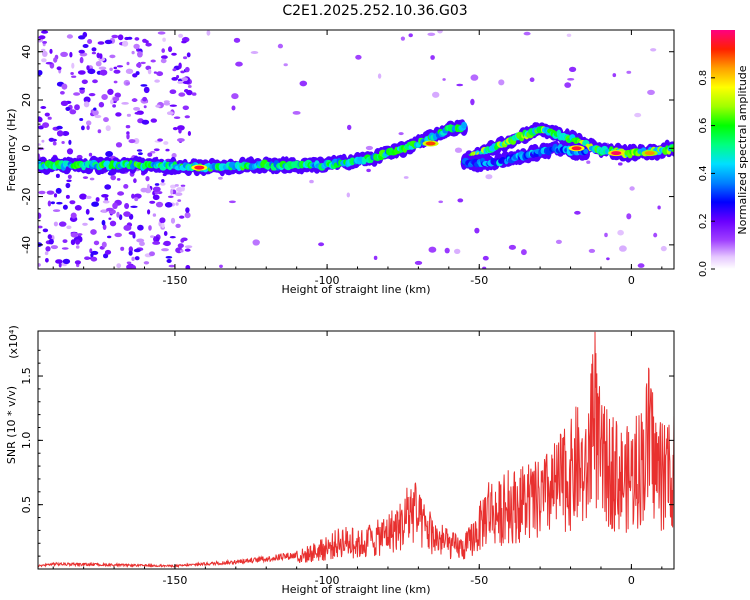 The image size is (750, 600). What do you see at coordinates (631, 580) in the screenshot?
I see `x-tick-label: 0` at bounding box center [631, 580].